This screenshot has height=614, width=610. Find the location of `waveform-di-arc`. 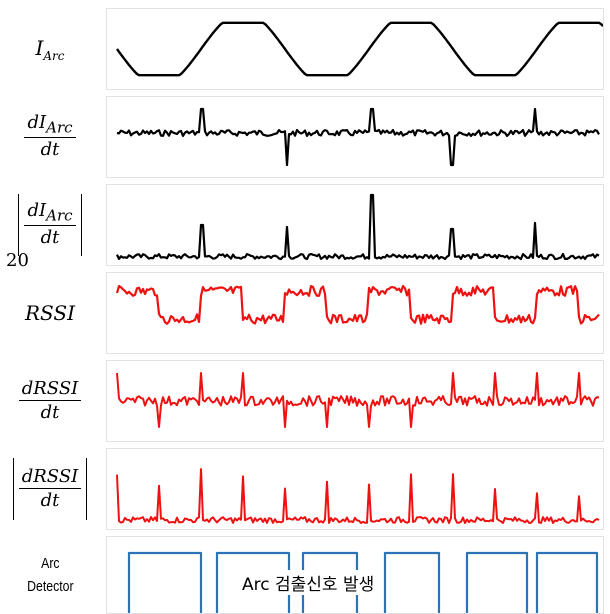

waveform-di-arc is located at coordinates (358, 137).